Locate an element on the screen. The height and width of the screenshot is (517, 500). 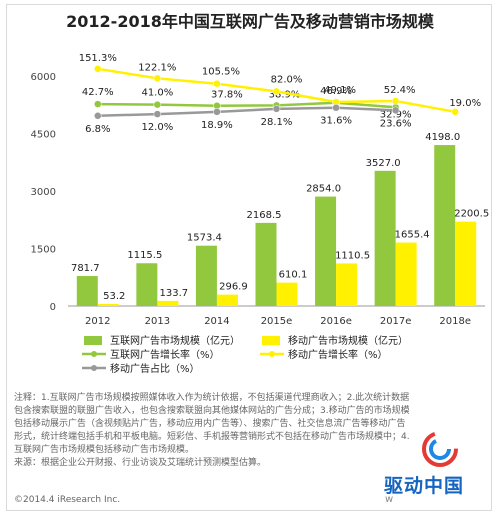
legend-label: 移动广告市场规模（亿元） is located at coordinates (348, 340).